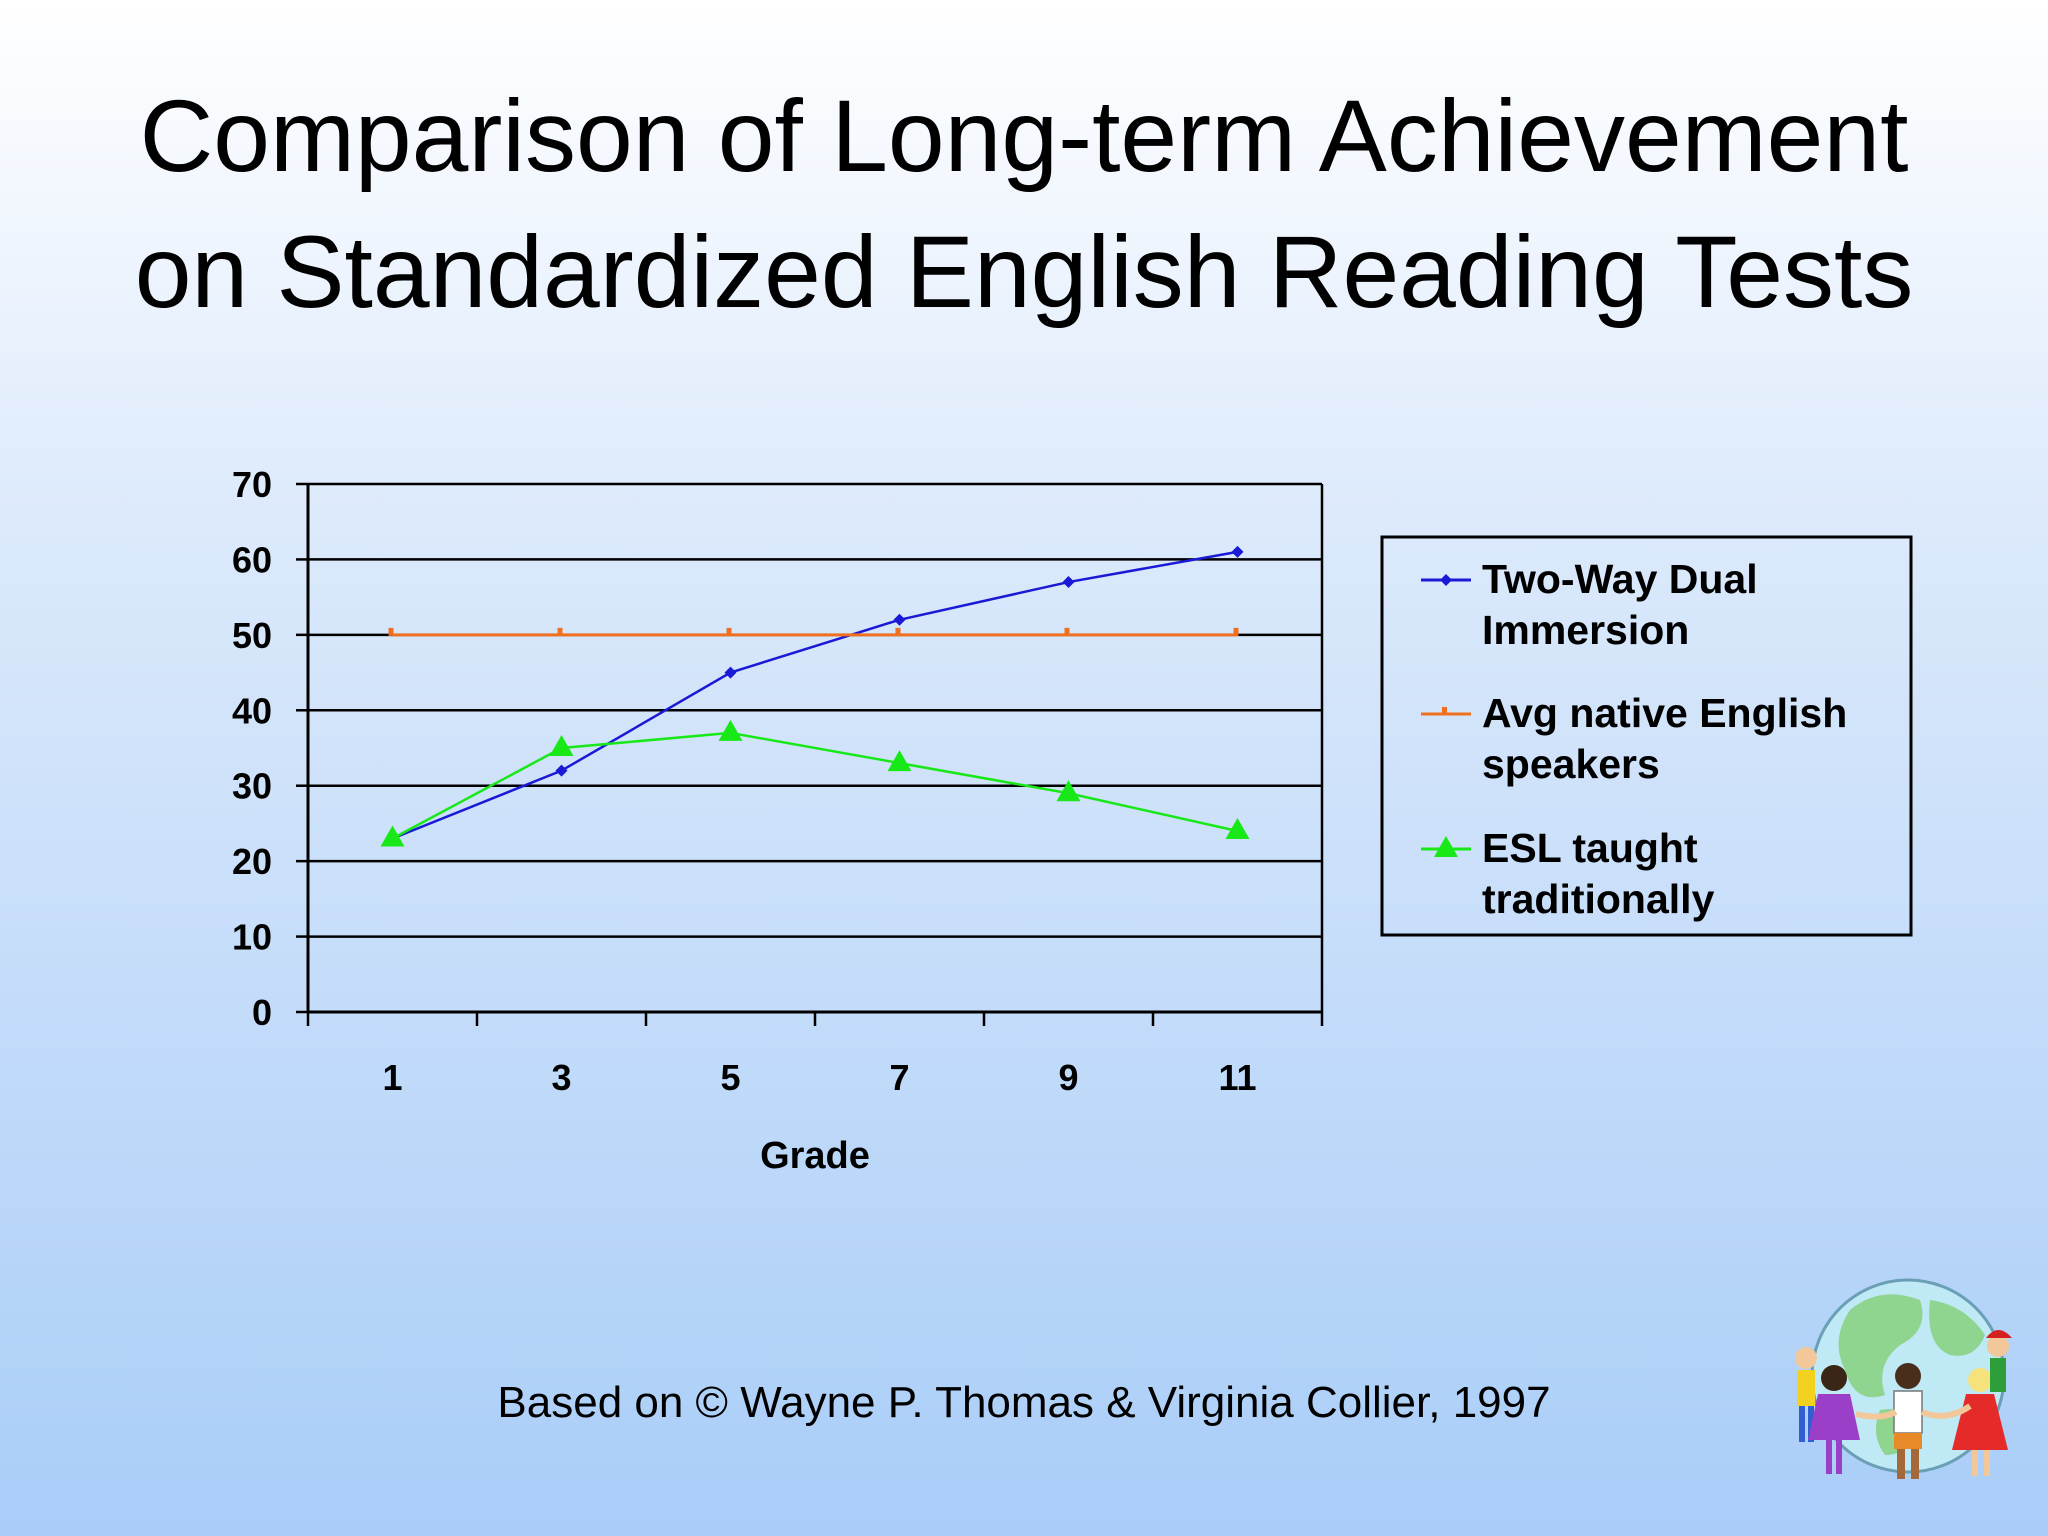  I want to click on y-tick-label: 40, so click(252, 710).